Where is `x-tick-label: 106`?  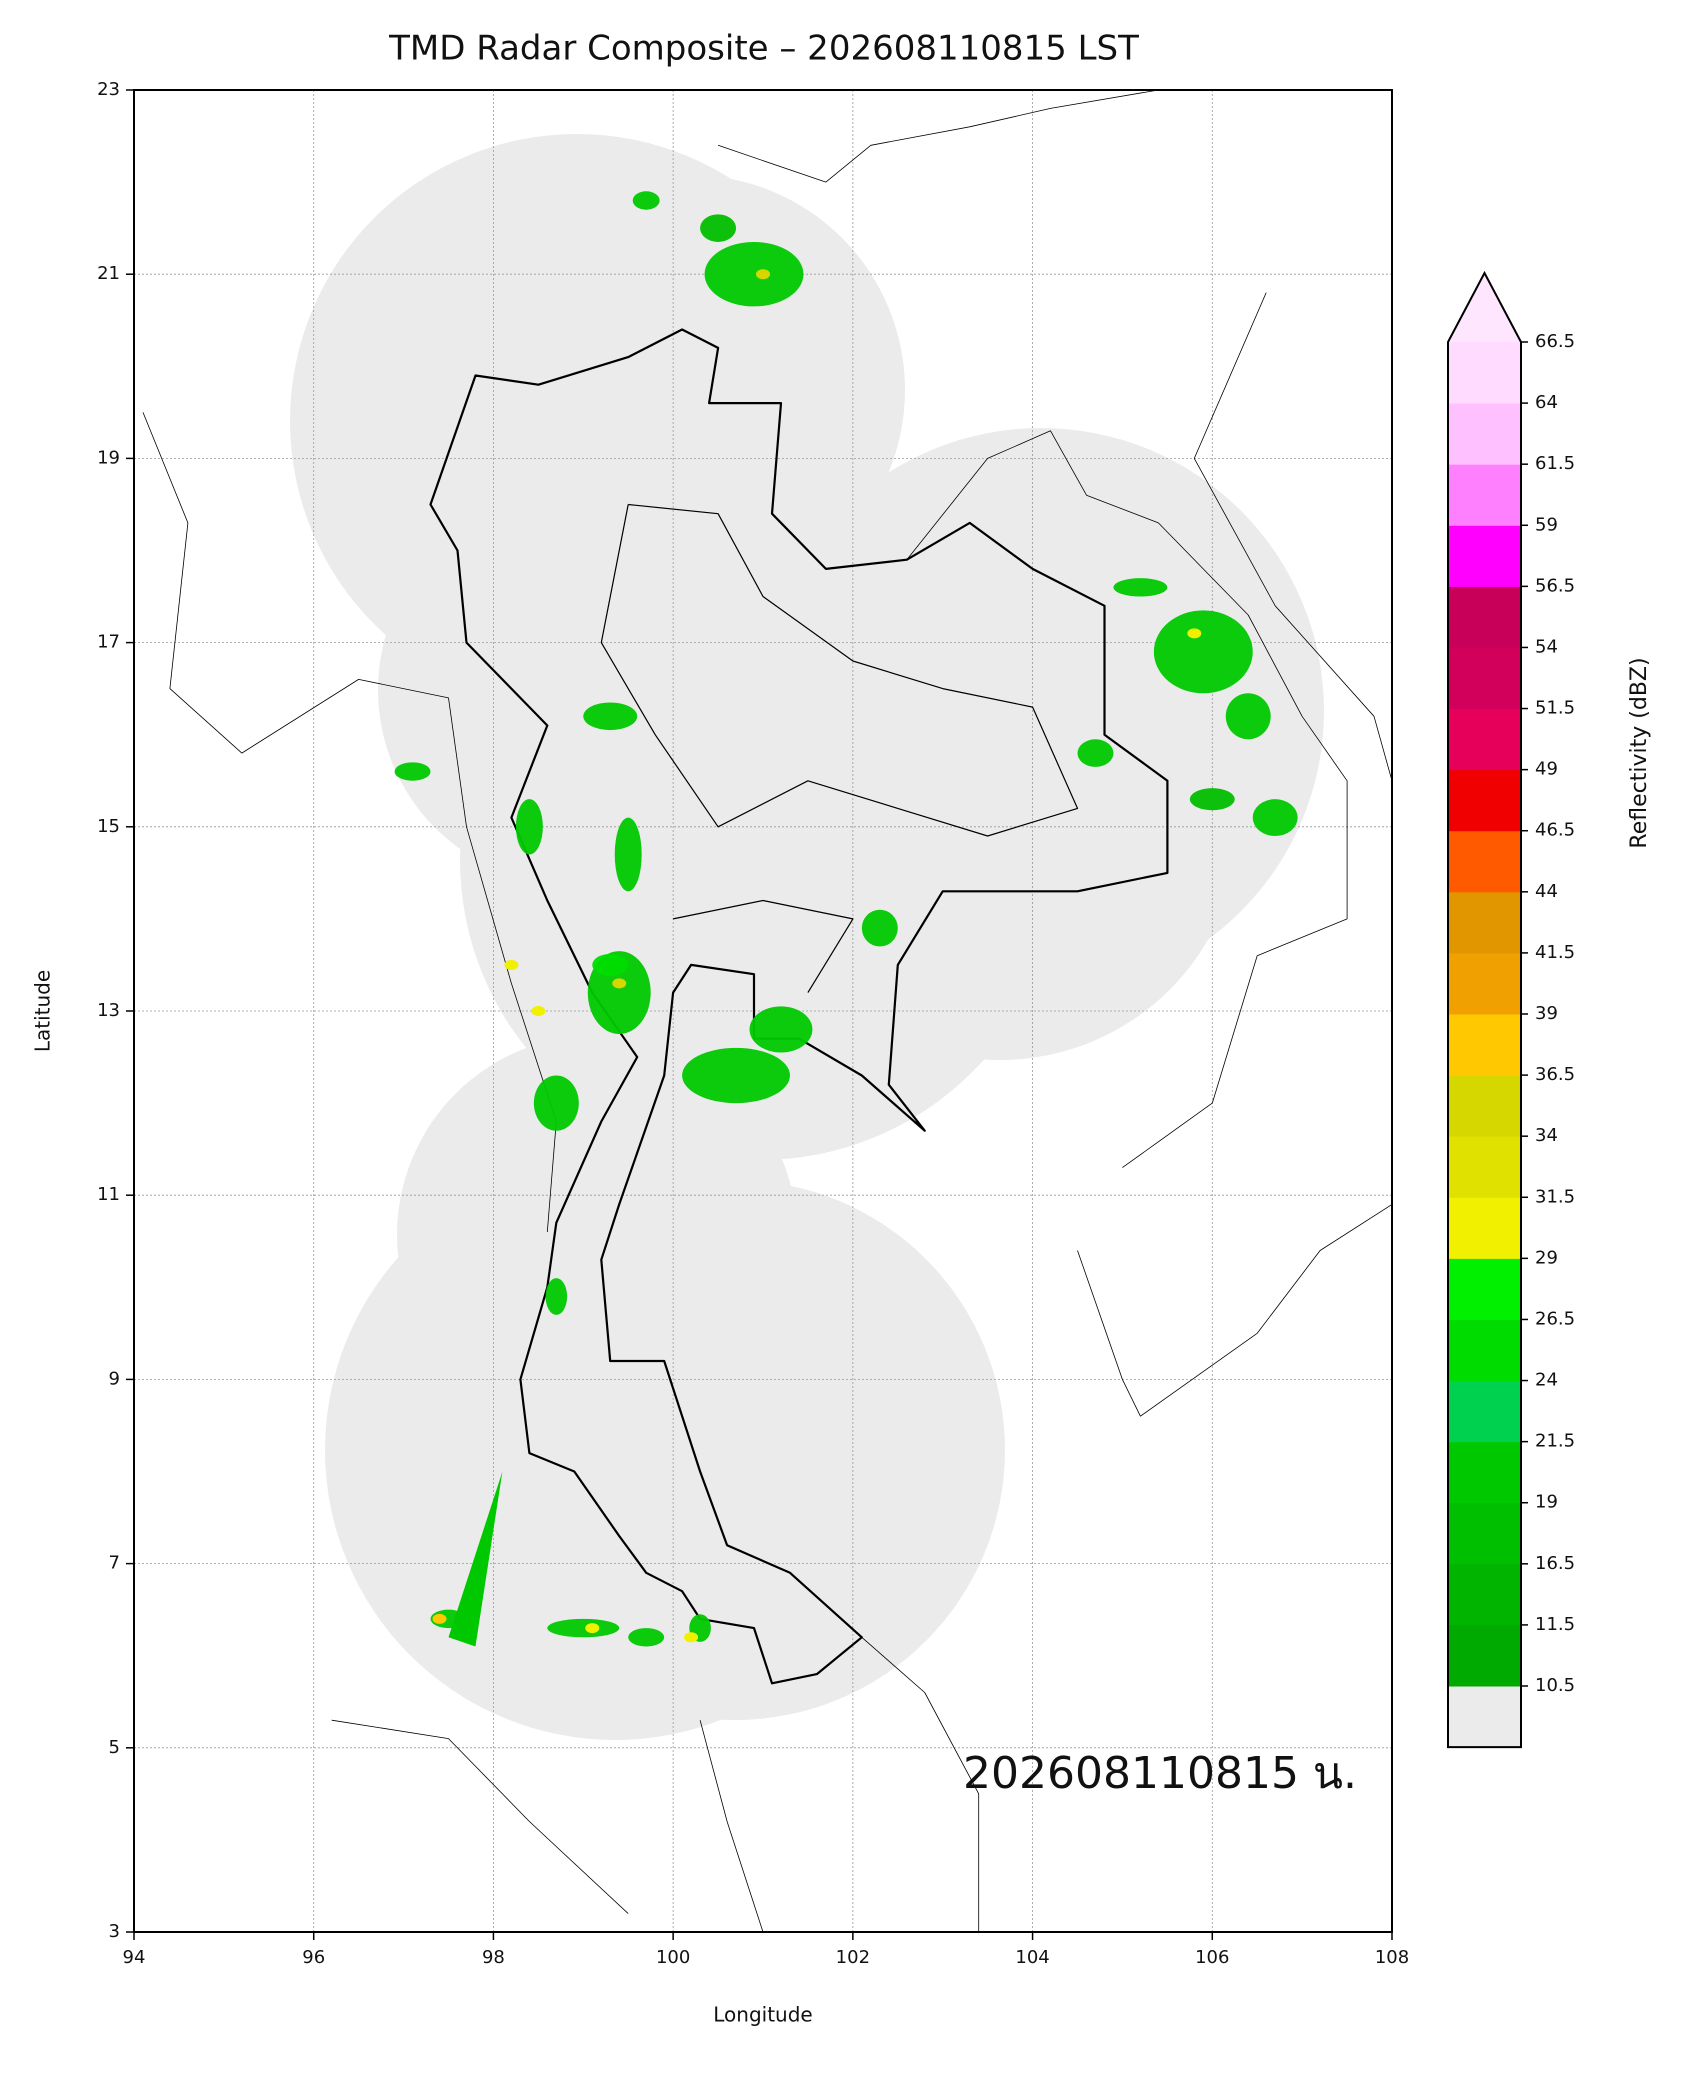 x-tick-label: 106 is located at coordinates (1212, 1957).